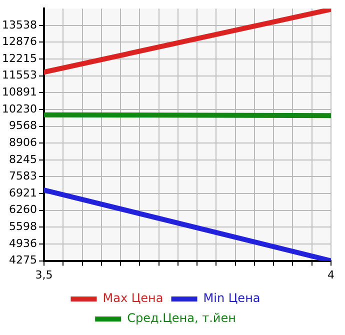  I want to click on y-tick-label: 11553, so click(19, 75).